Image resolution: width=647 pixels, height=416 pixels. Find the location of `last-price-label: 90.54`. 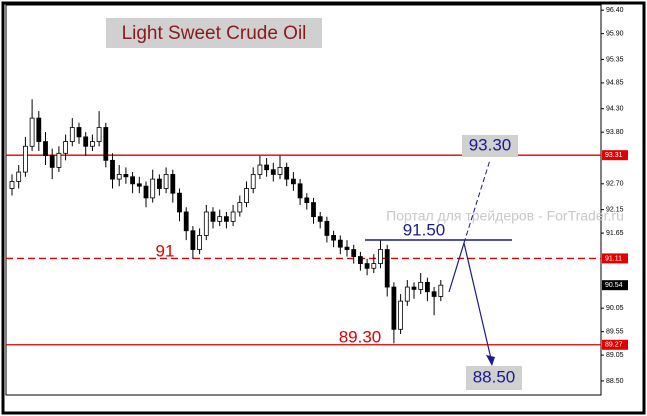

last-price-label: 90.54 is located at coordinates (614, 285).